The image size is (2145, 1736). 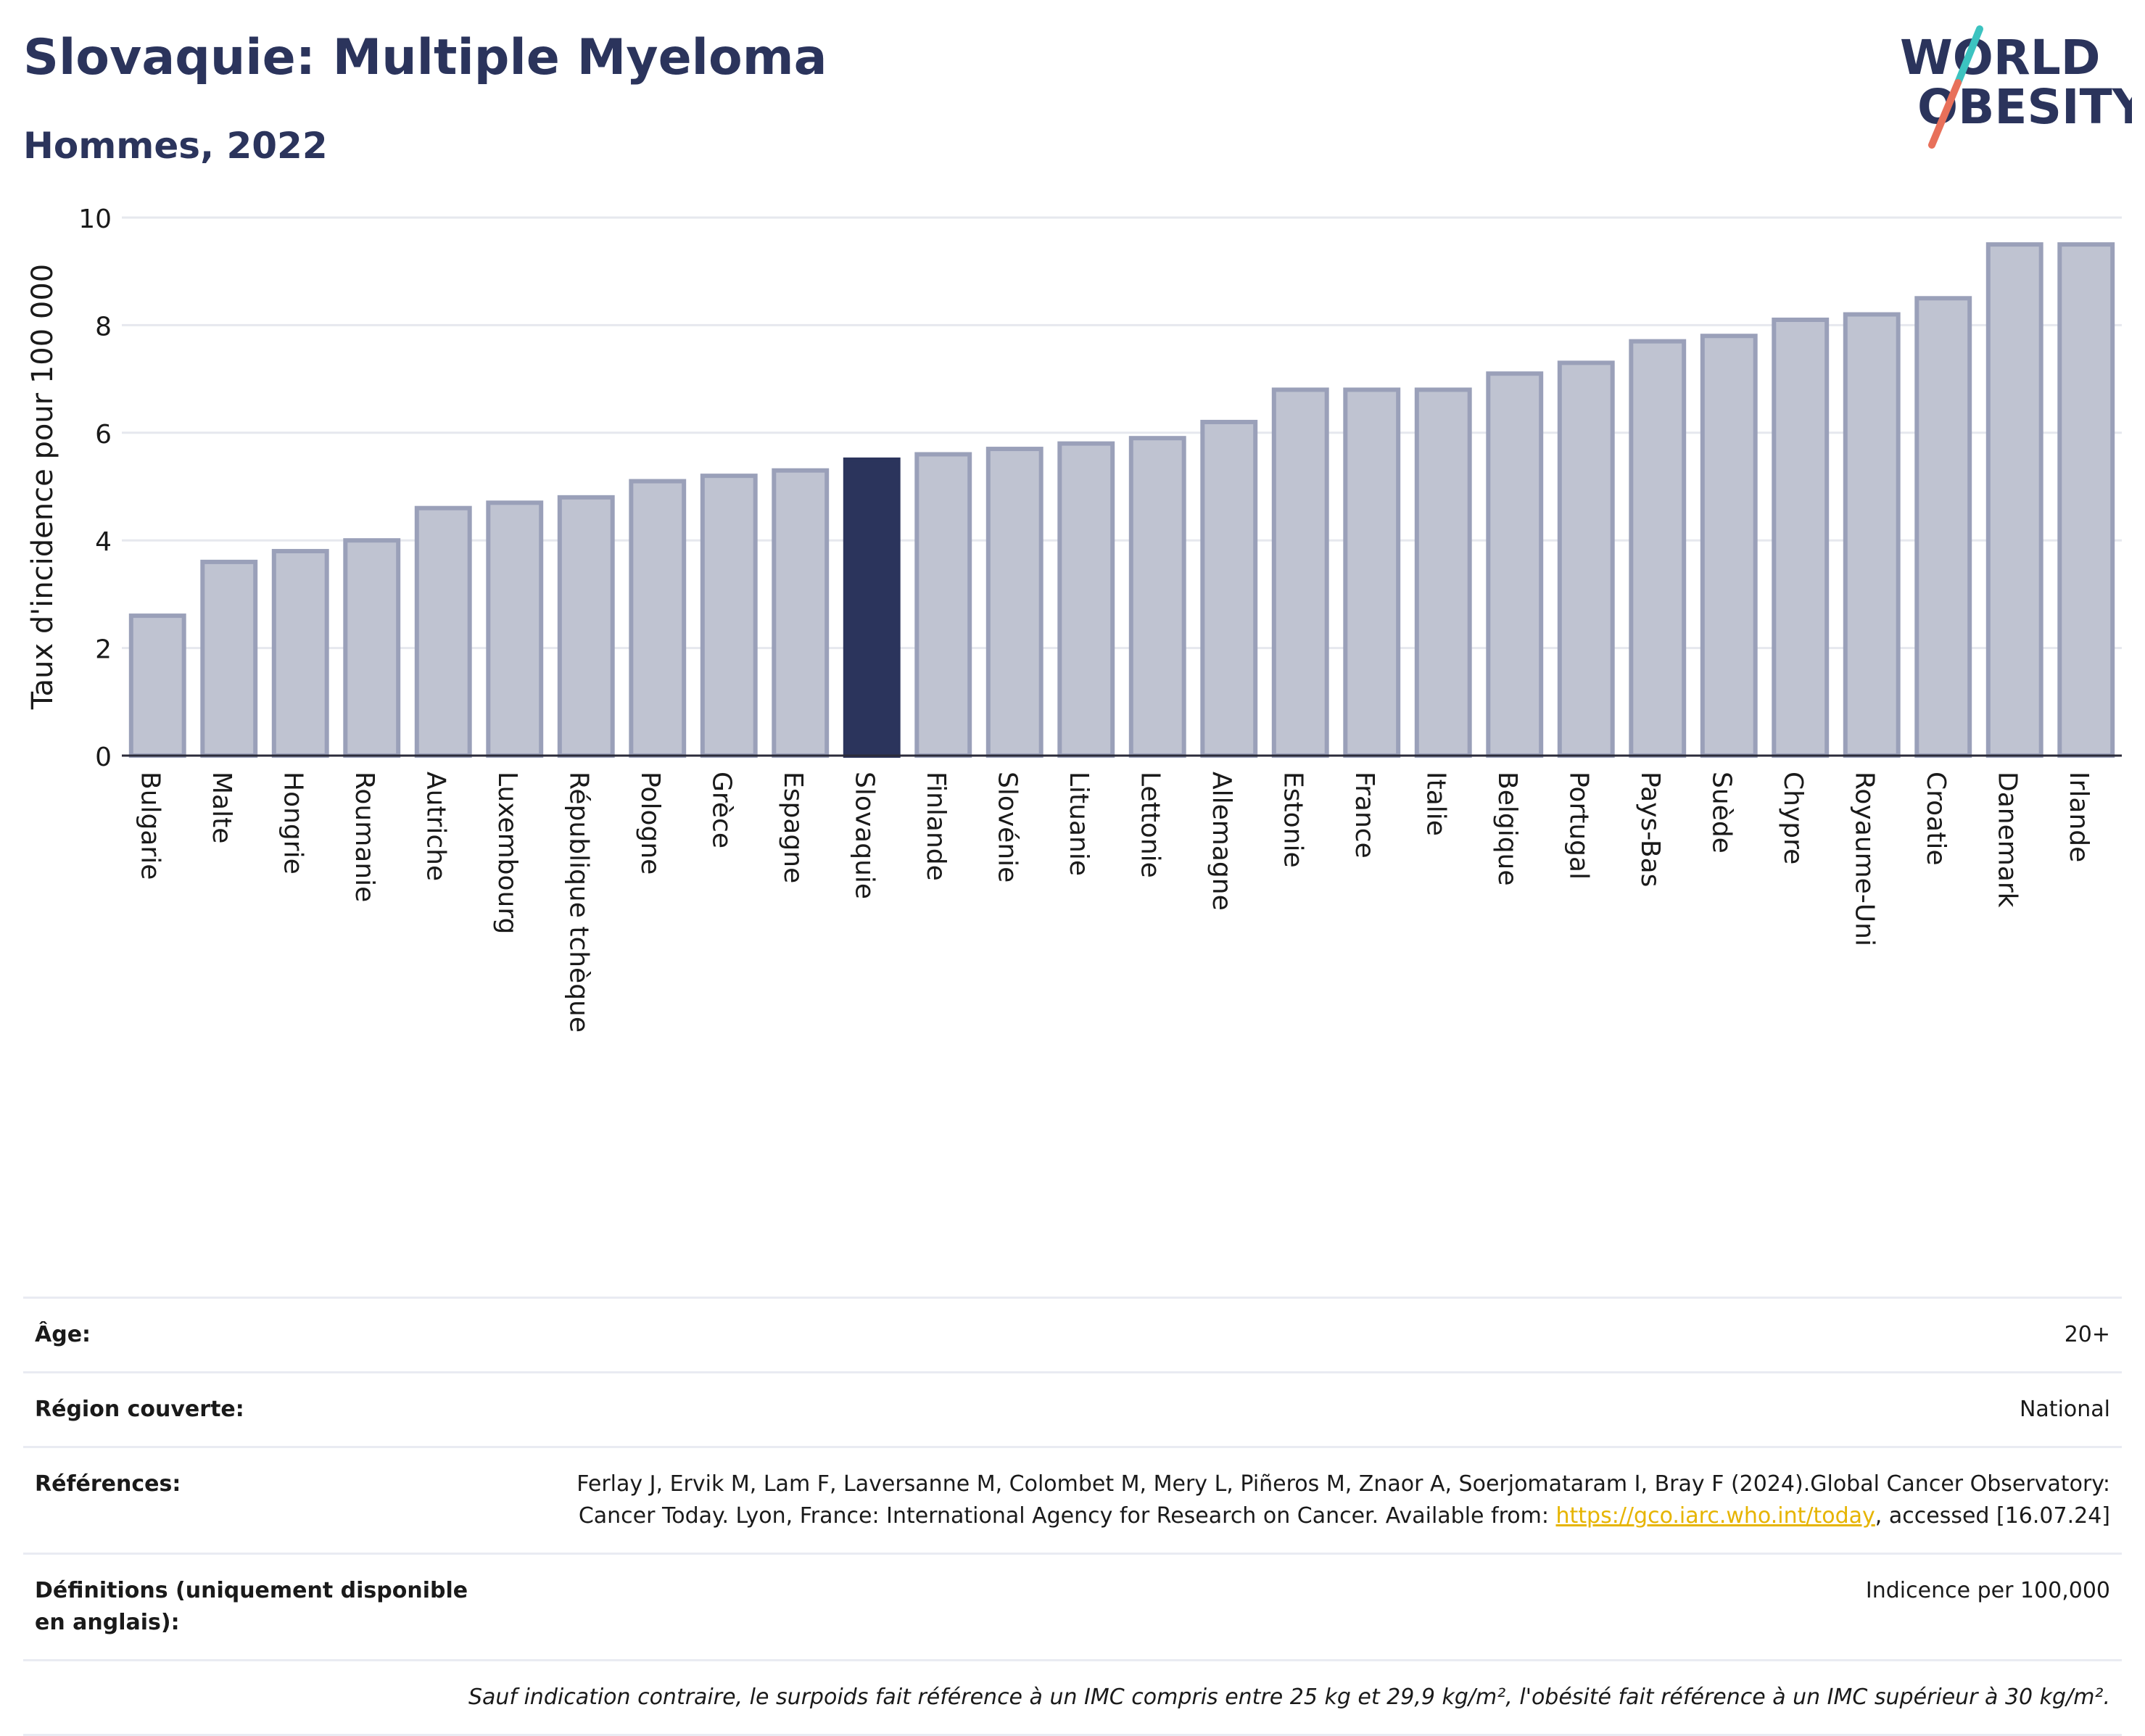 I want to click on x-tick-label: Espagne, so click(x=793, y=827).